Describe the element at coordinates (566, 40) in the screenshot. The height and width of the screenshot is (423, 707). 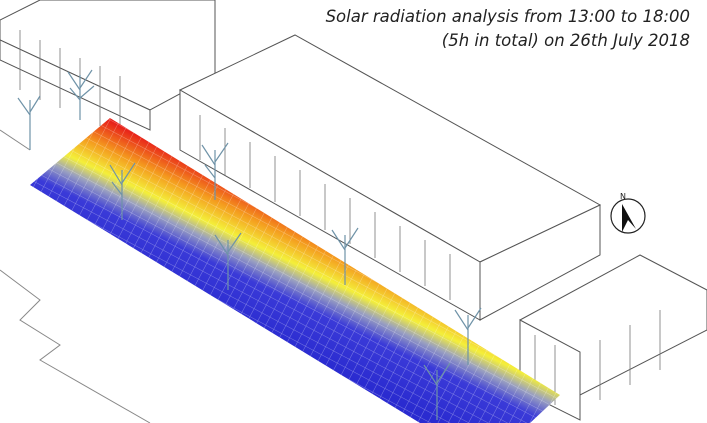
I see `caption-line: (5h in total) on 26th July 2018` at that location.